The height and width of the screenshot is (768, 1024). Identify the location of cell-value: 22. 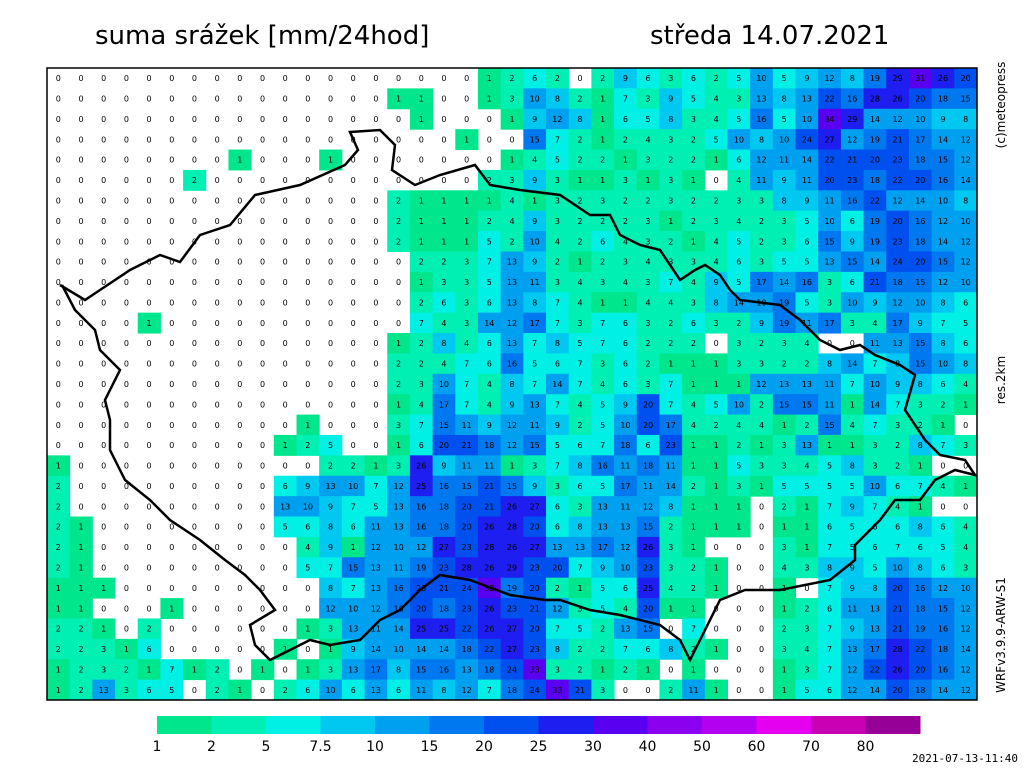
(467, 629).